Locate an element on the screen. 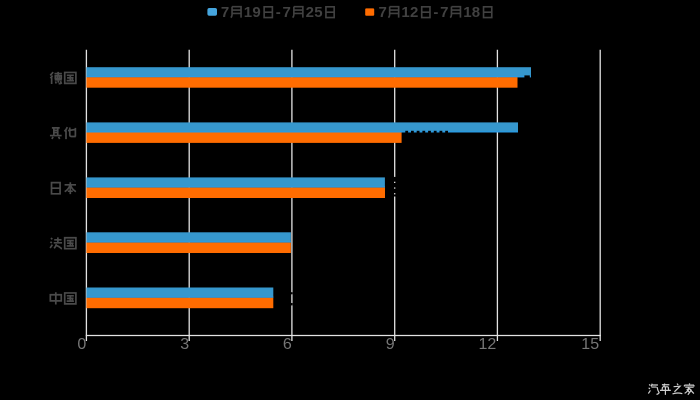  svg-text: 6 is located at coordinates (287, 344).